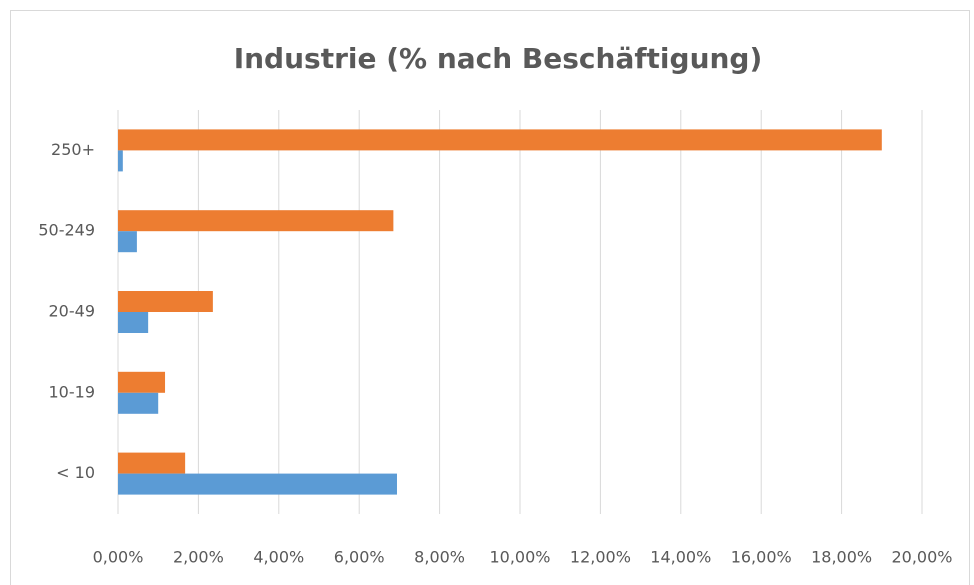 The image size is (974, 585). Describe the element at coordinates (278, 557) in the screenshot. I see `x-tick-label: 4,00%` at that location.